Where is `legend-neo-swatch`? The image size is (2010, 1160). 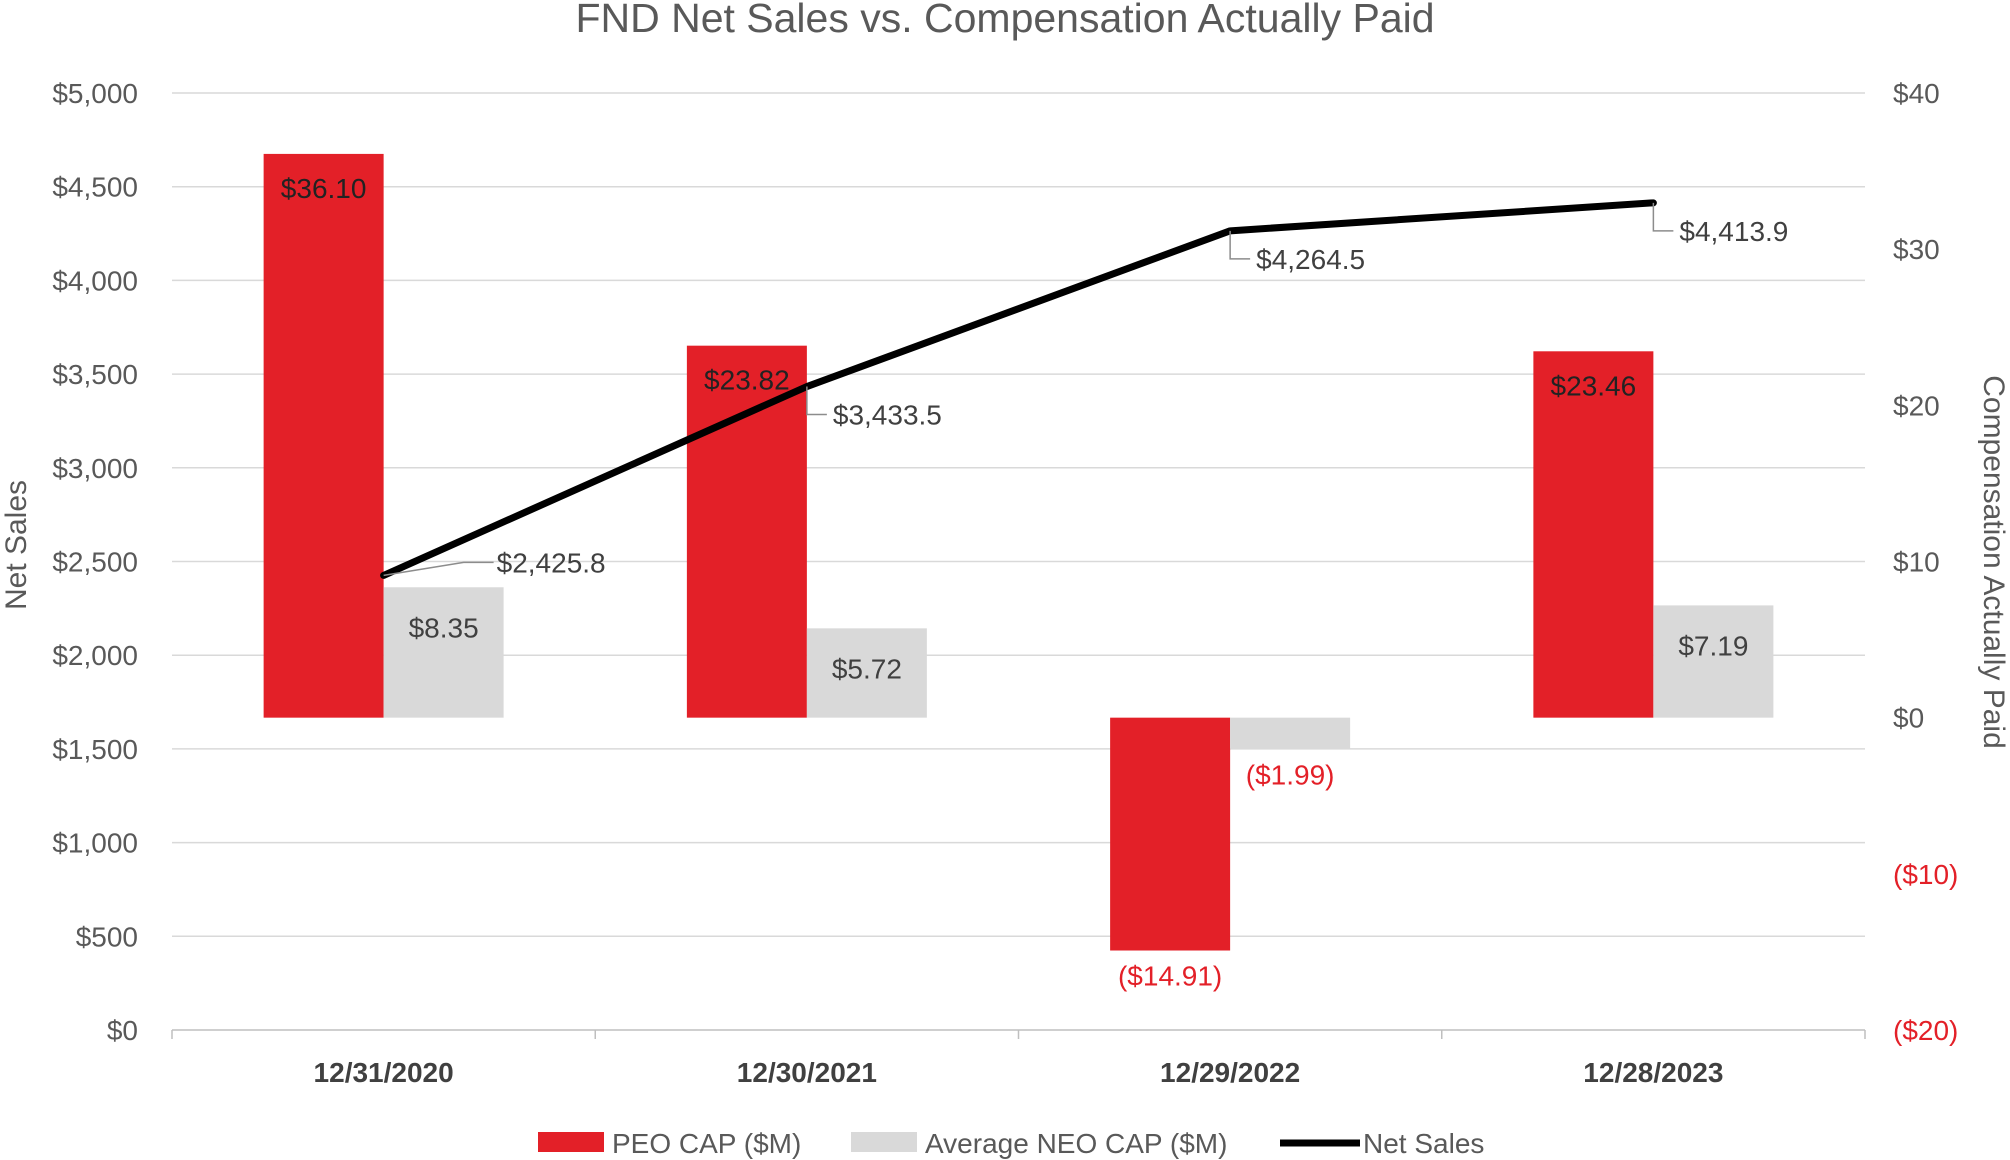 legend-neo-swatch is located at coordinates (884, 1142).